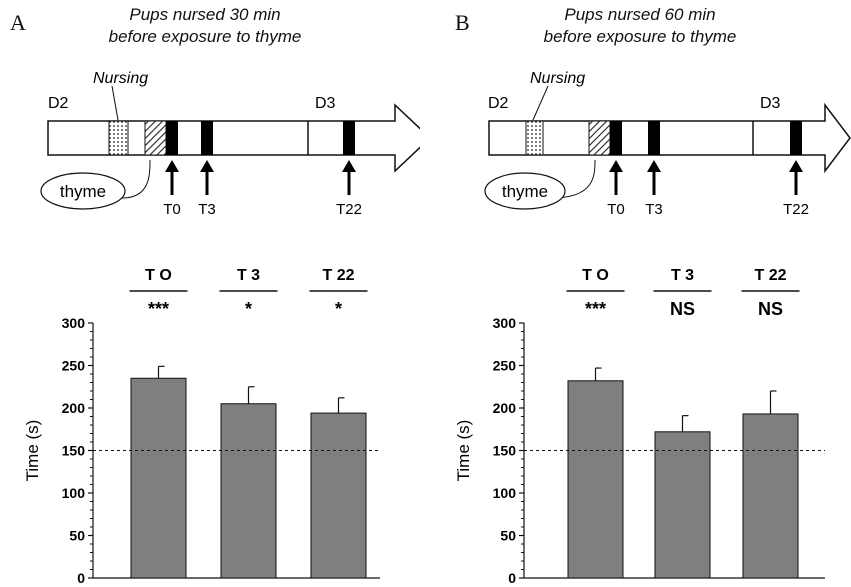 This screenshot has height=587, width=851. What do you see at coordinates (462, 22) in the screenshot?
I see `panel-letter: B` at bounding box center [462, 22].